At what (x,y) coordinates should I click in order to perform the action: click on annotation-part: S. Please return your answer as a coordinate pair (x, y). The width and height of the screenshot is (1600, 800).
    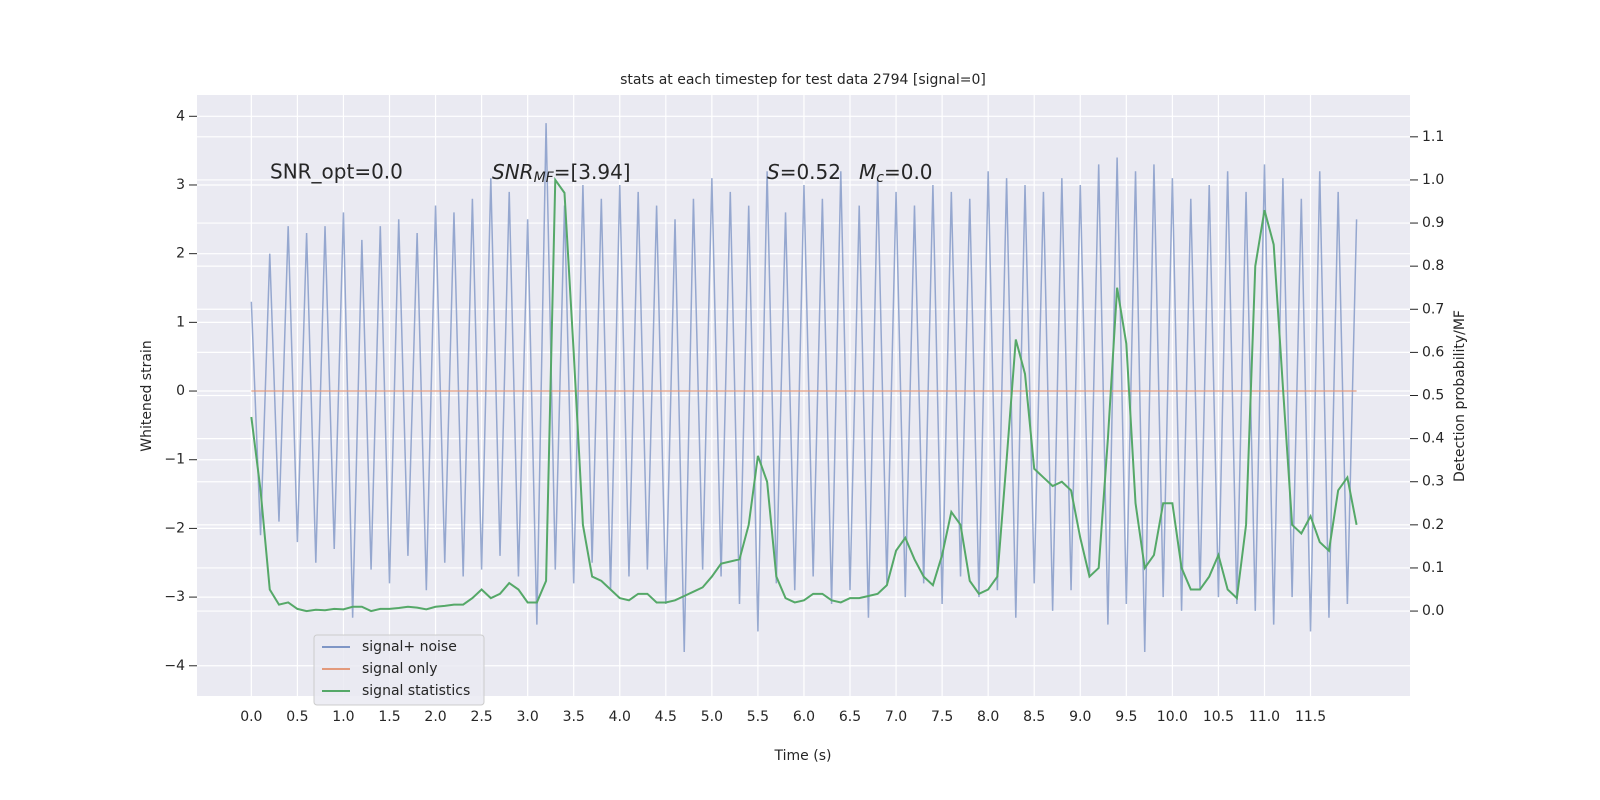
    Looking at the image, I should click on (773, 172).